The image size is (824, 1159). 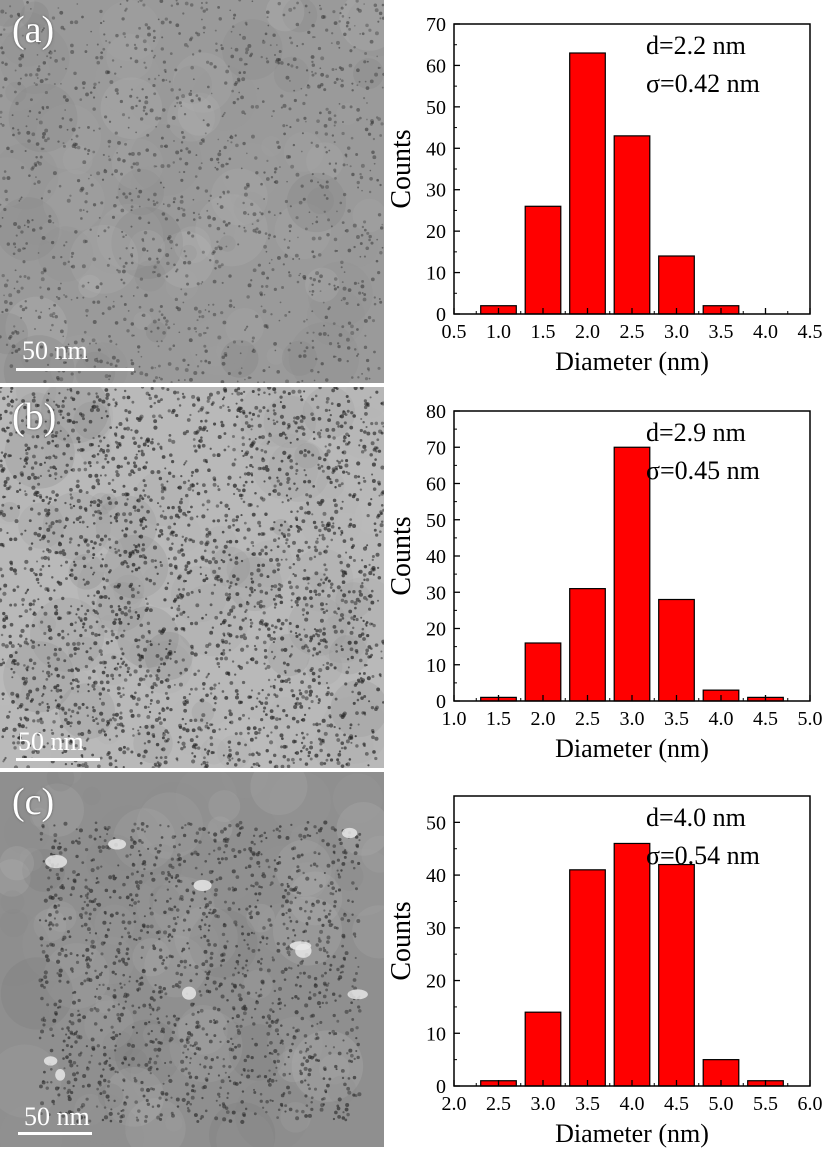 What do you see at coordinates (810, 1104) in the screenshot?
I see `x-tick-label: 6.0` at bounding box center [810, 1104].